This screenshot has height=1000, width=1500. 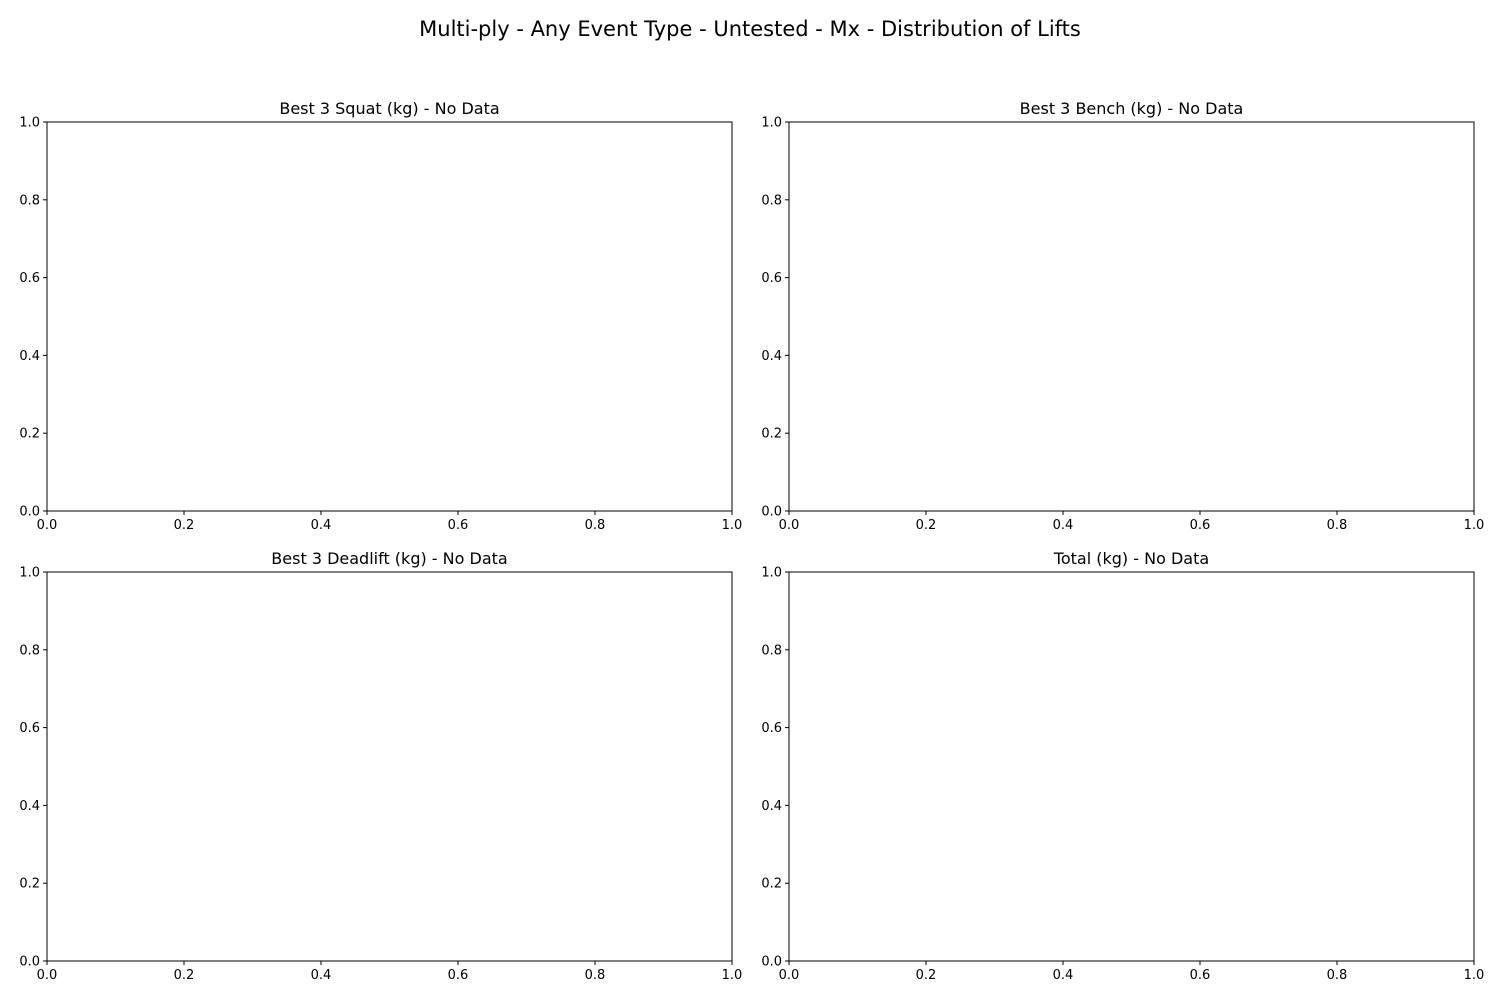 I want to click on y-tick-label-total: 0.6, so click(x=771, y=728).